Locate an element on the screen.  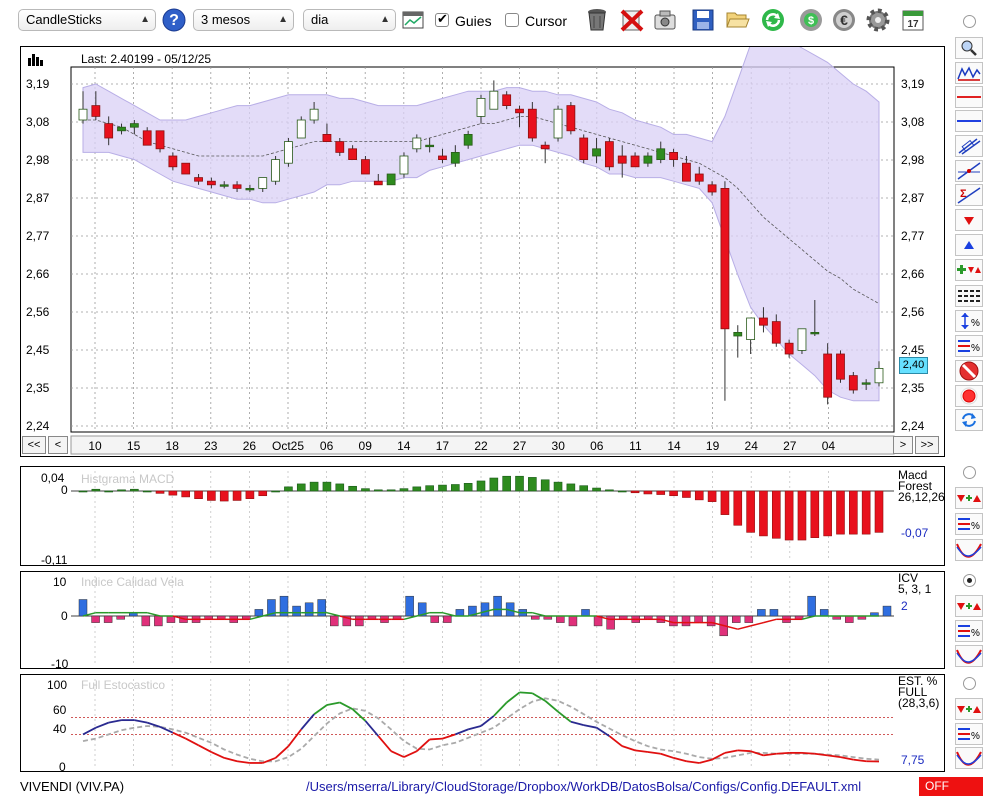
arrow-down-icon is located at coordinates (969, 220).